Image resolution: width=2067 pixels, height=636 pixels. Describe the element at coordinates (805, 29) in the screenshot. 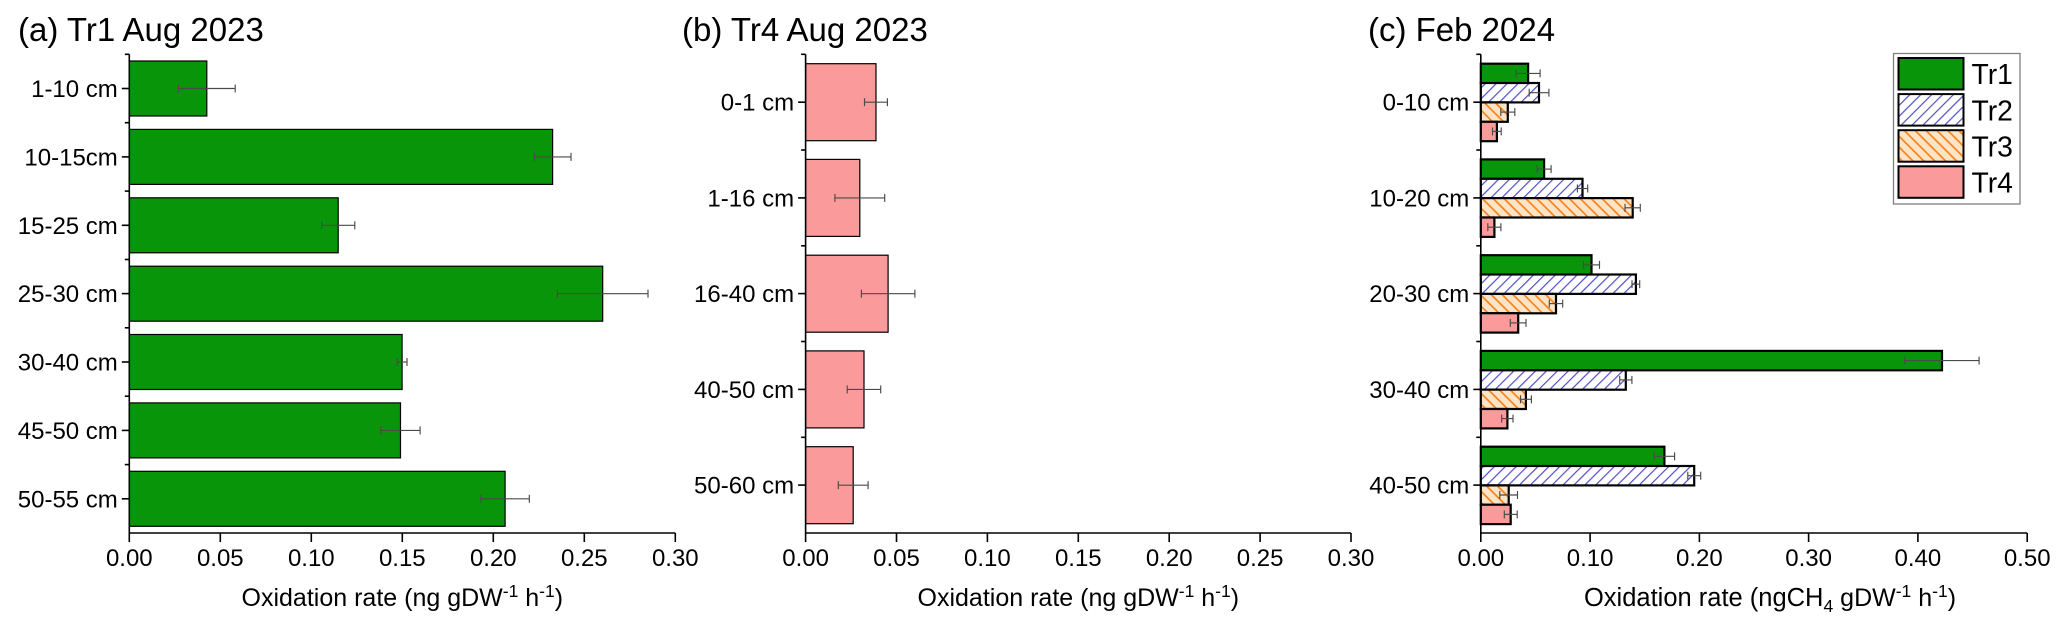

I see `svg-text: (b) Tr4 Aug 2023` at that location.